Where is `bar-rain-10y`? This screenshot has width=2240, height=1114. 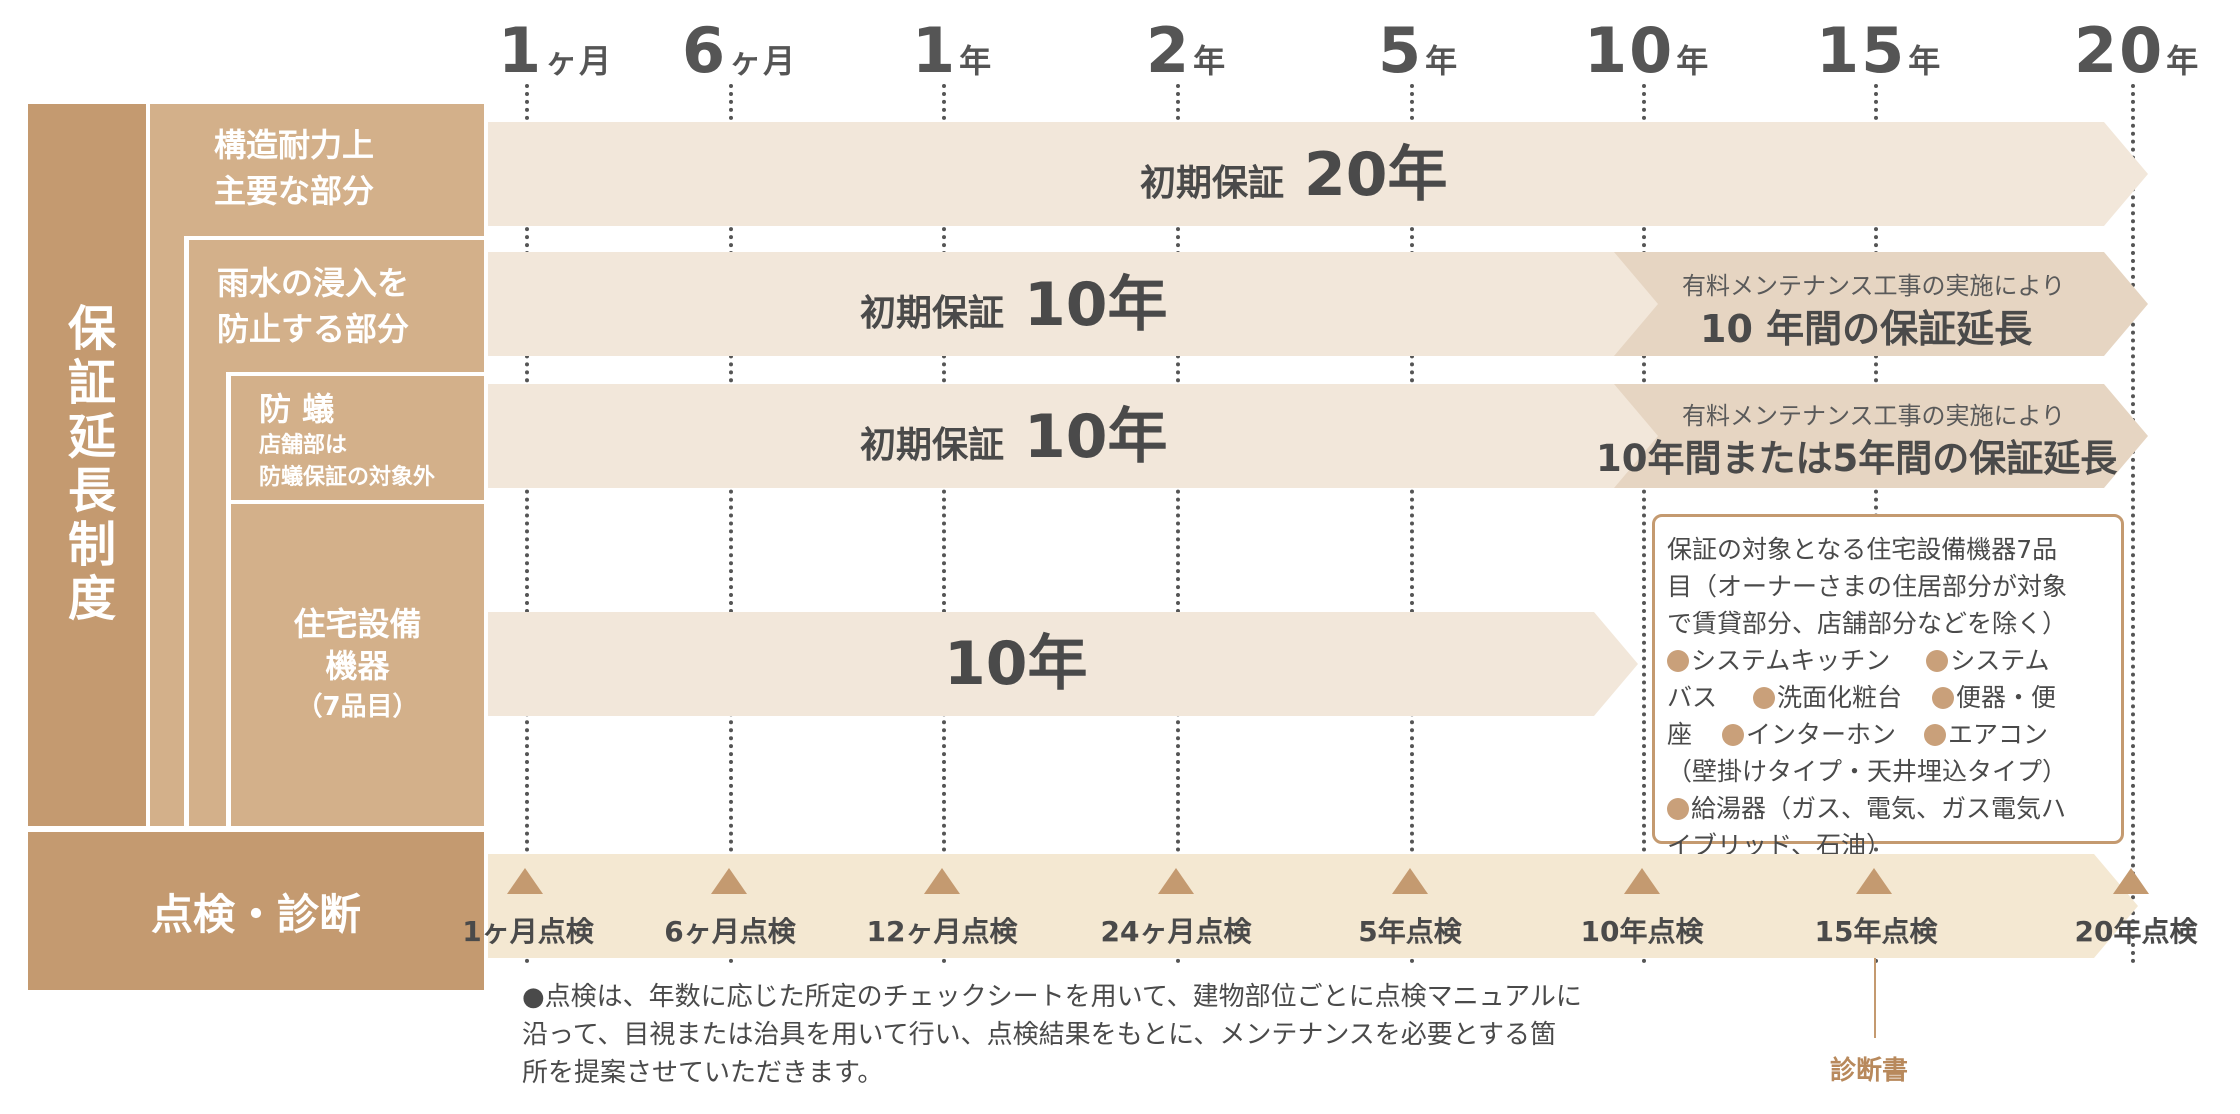 bar-rain-10y is located at coordinates (1073, 304).